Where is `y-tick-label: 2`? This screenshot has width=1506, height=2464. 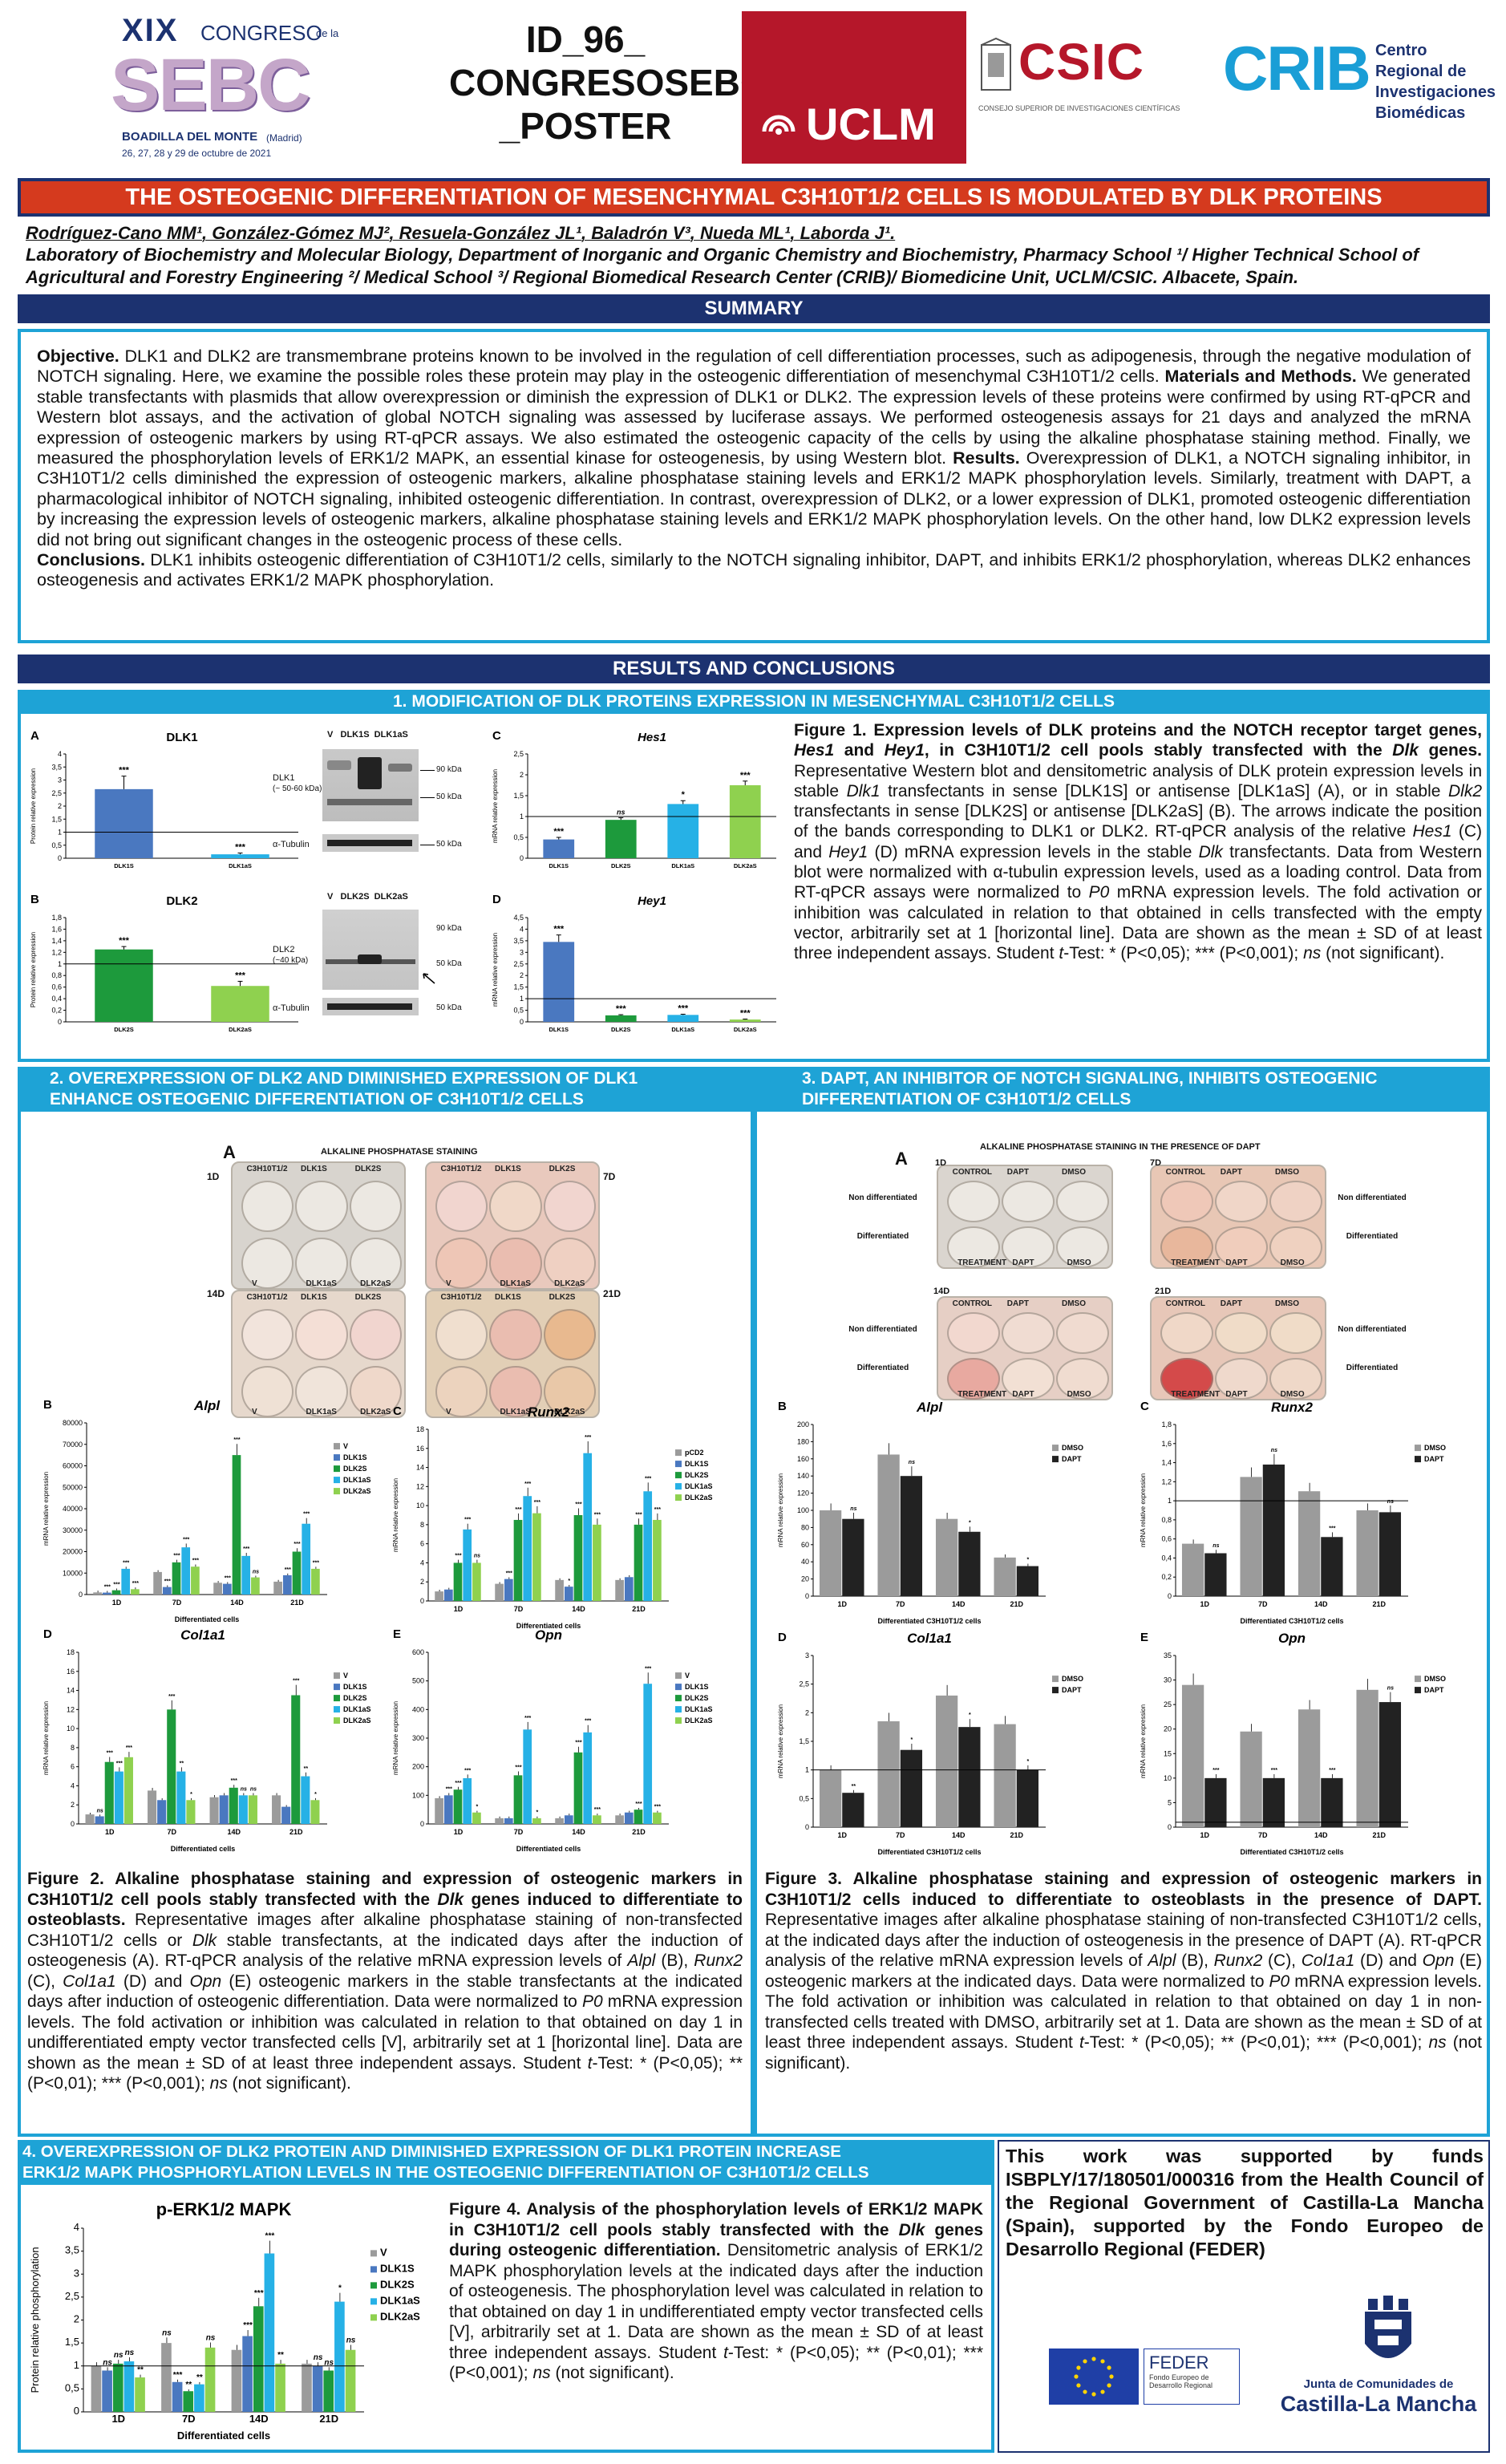 y-tick-label: 2 is located at coordinates (60, 806).